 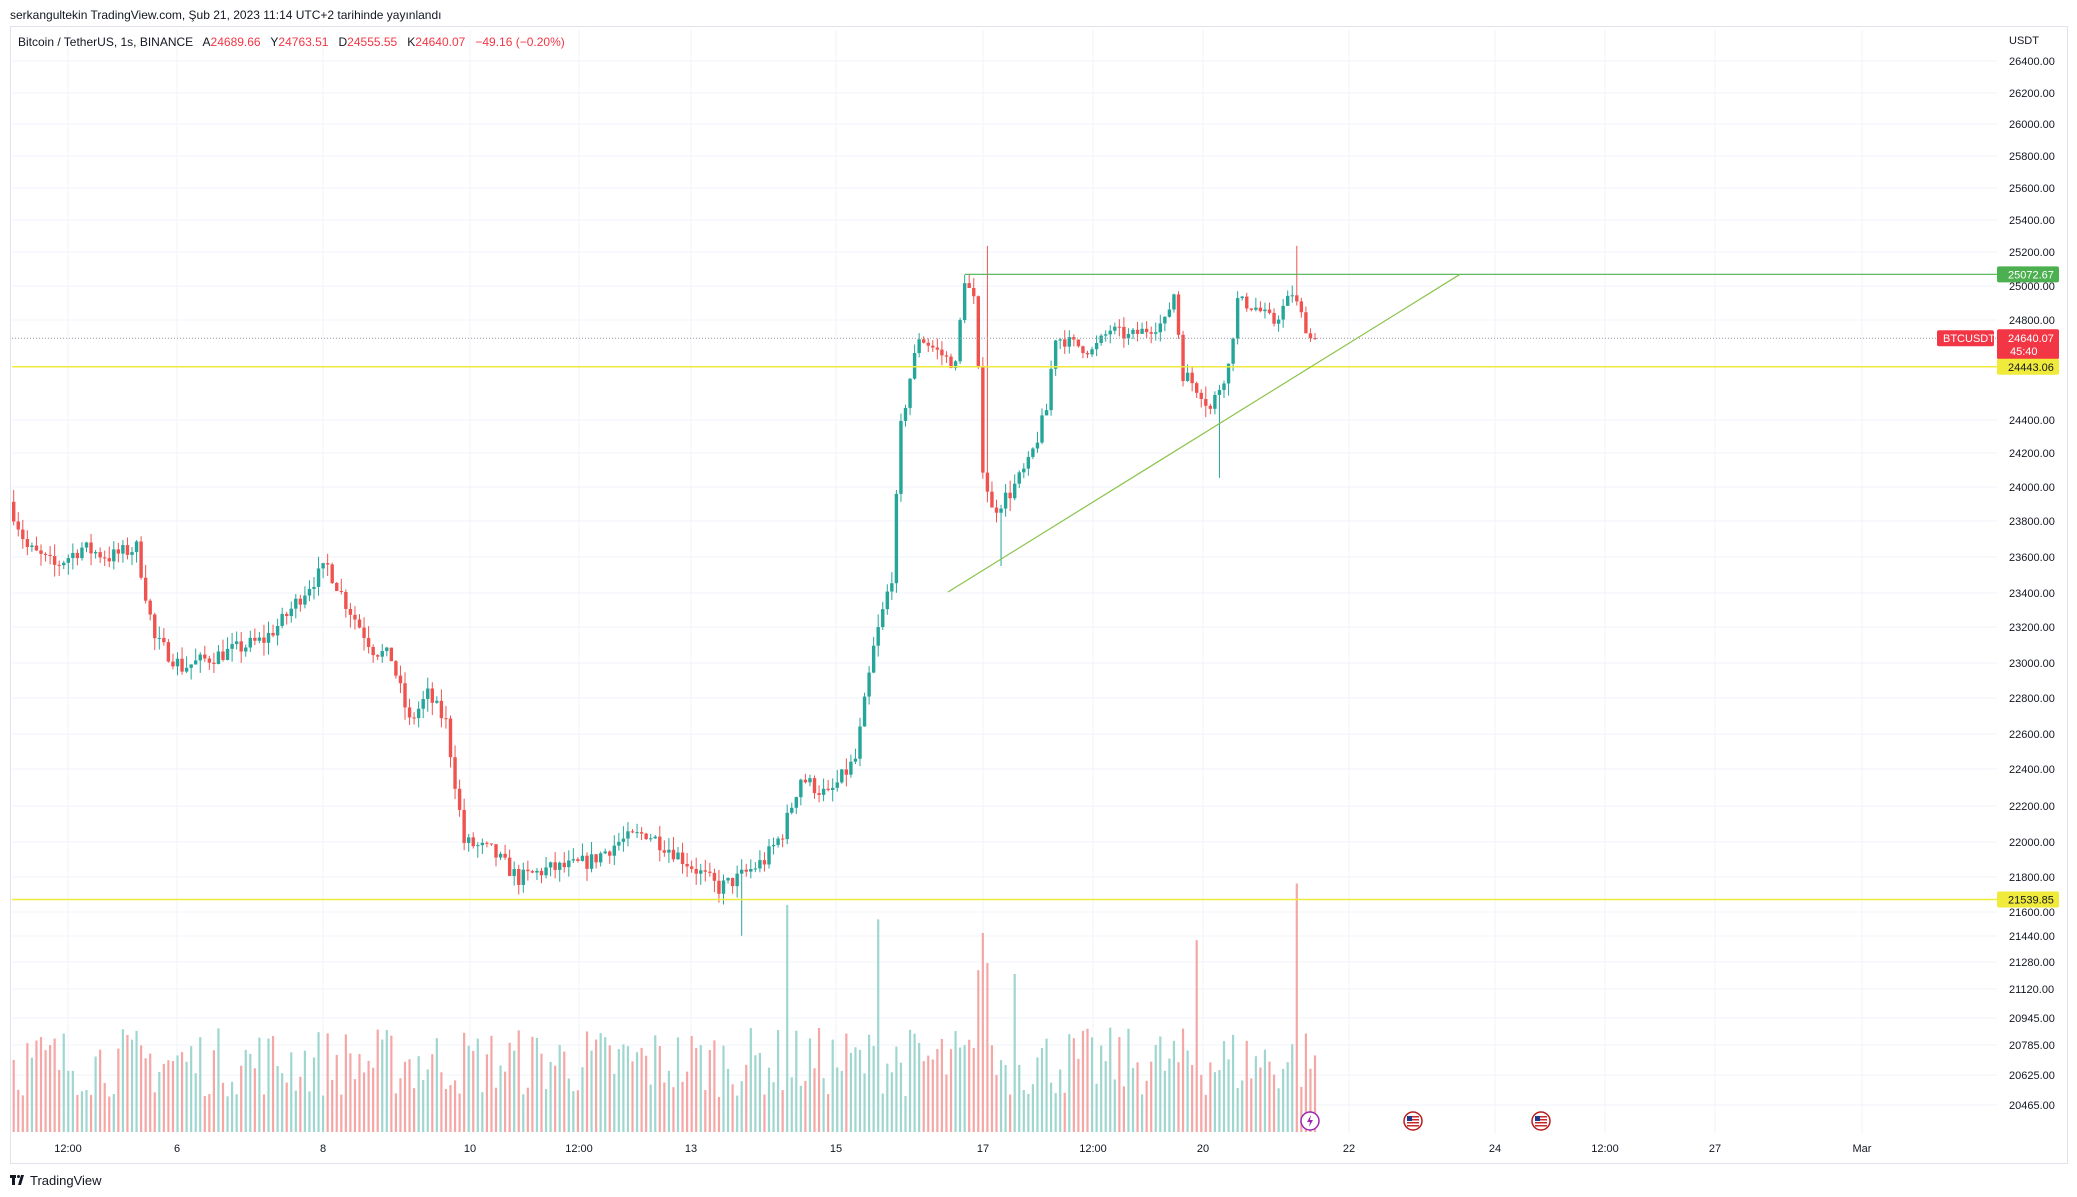 I want to click on price-axis-tick: 24200.00, so click(x=2032, y=454).